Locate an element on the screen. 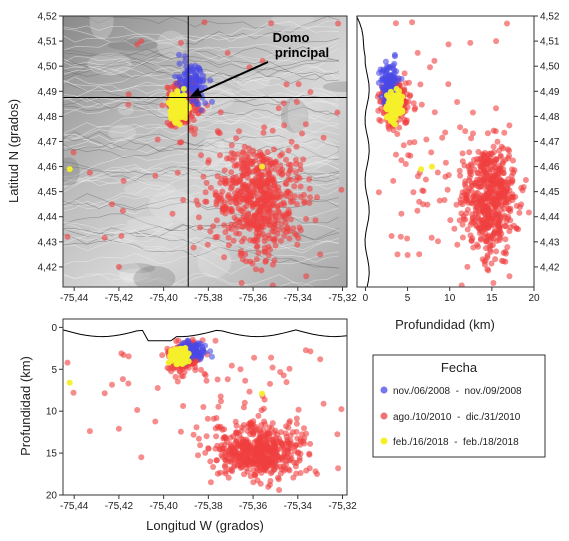 The height and width of the screenshot is (541, 569). relief-shade is located at coordinates (292, 21).